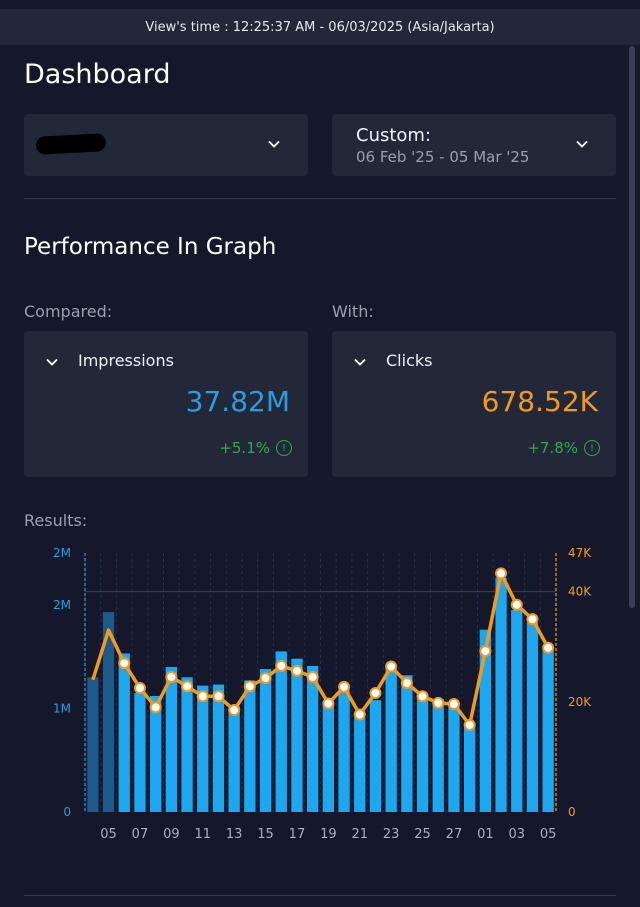 This screenshot has width=640, height=907. I want to click on with-caption: With:, so click(353, 311).